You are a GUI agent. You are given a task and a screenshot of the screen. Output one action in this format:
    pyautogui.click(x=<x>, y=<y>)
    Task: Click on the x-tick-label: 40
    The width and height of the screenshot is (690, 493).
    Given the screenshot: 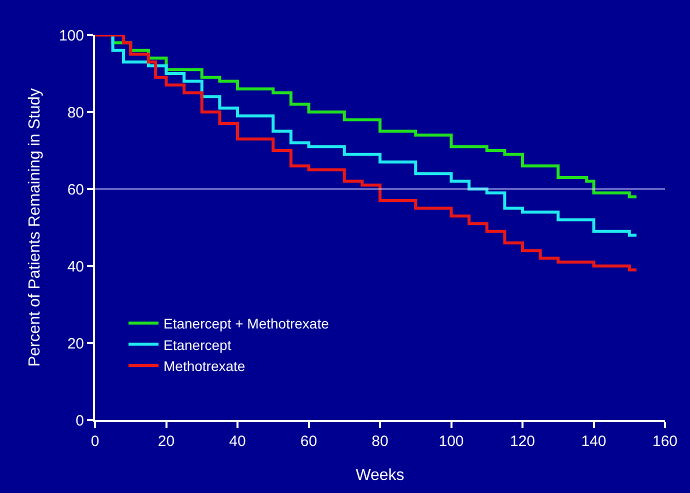 What is the action you would take?
    pyautogui.click(x=237, y=441)
    